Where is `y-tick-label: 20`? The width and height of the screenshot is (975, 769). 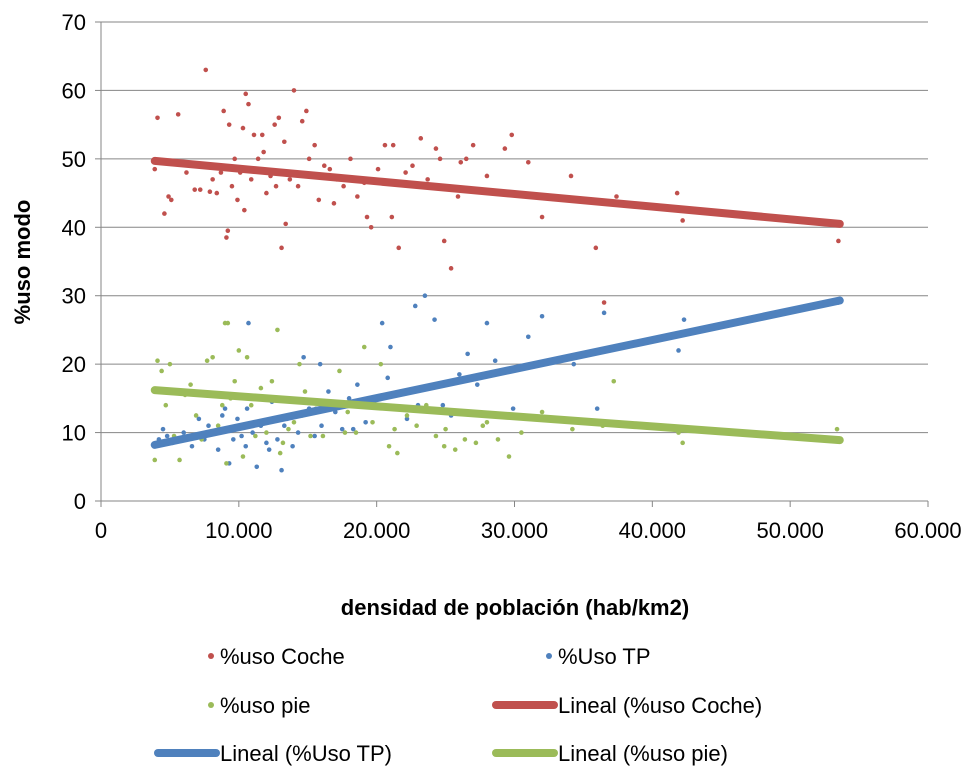 y-tick-label: 20 is located at coordinates (74, 364).